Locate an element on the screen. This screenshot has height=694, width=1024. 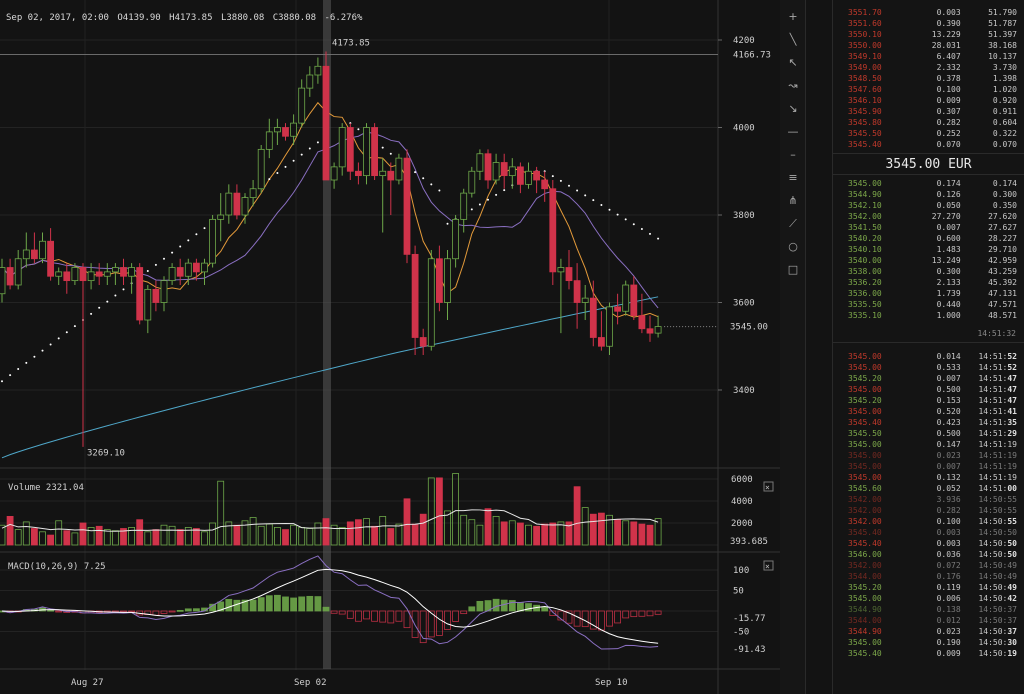
bid-row: 3541.50 0.007 27.627 is located at coordinates (928, 227).